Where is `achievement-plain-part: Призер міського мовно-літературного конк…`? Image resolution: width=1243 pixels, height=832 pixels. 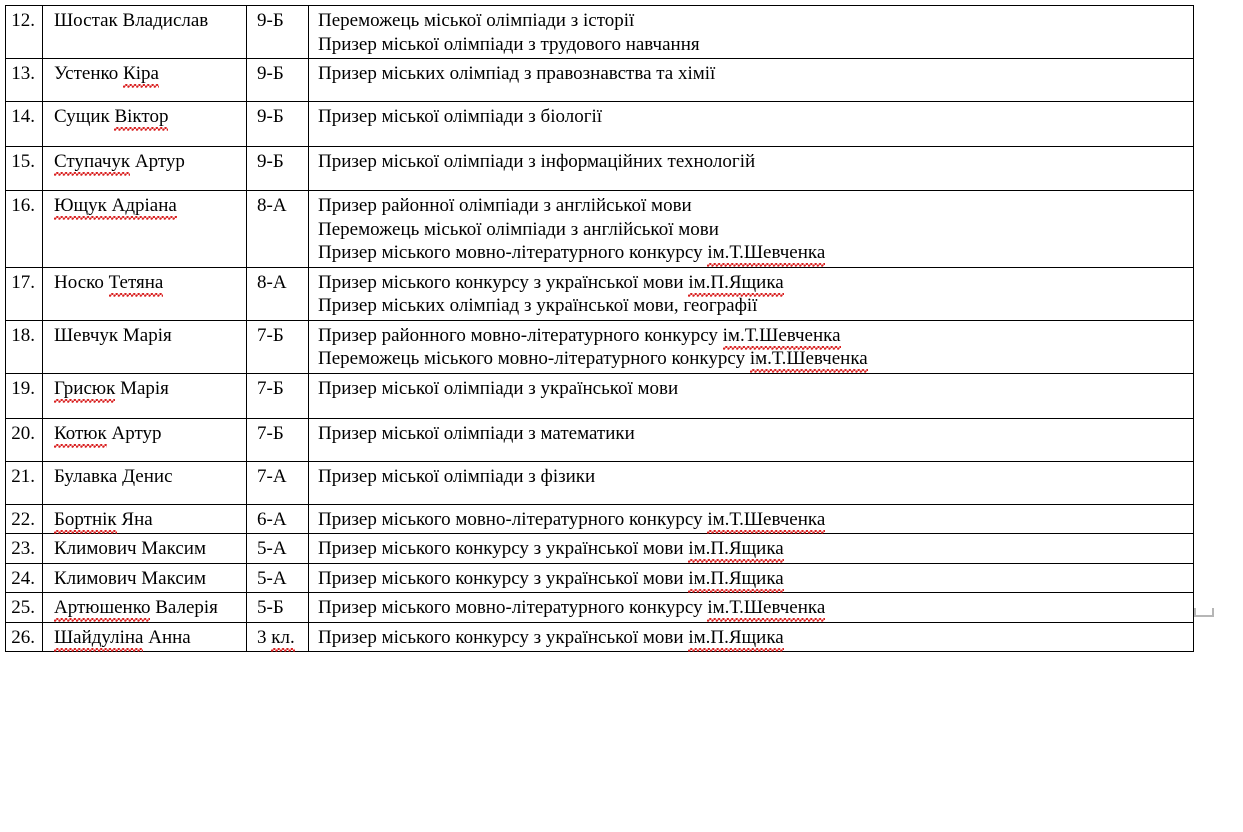 achievement-plain-part: Призер міського мовно-літературного конк… is located at coordinates (513, 519).